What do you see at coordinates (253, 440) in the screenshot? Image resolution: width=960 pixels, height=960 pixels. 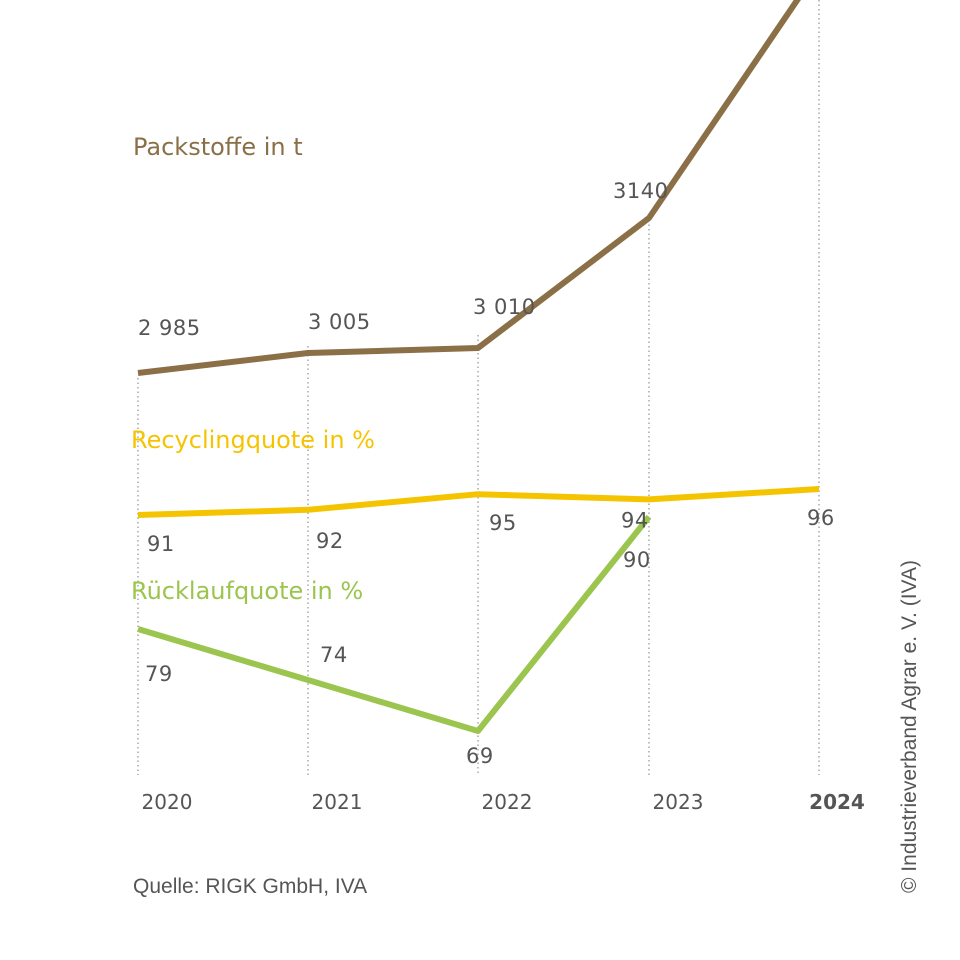 I see `series-name-2: Recyclingquote in %` at bounding box center [253, 440].